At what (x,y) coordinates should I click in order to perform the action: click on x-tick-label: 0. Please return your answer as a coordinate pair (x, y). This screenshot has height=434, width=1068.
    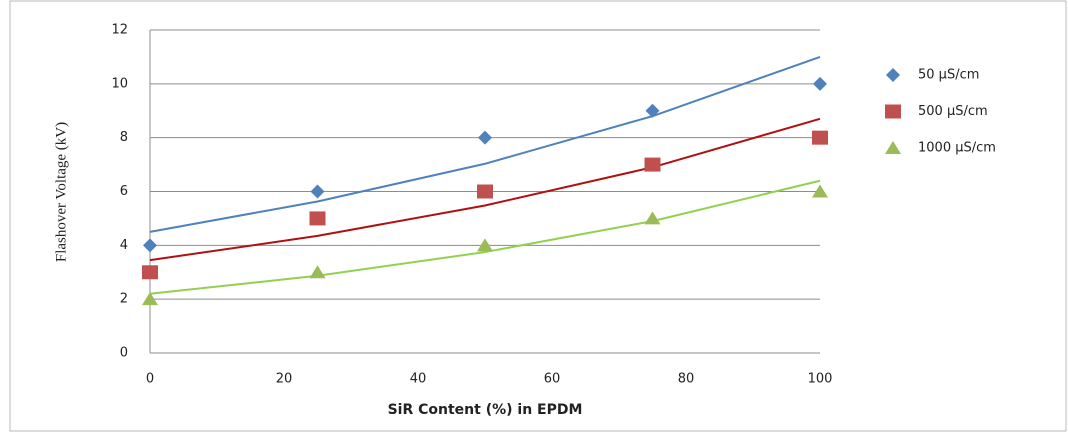
    Looking at the image, I should click on (150, 379).